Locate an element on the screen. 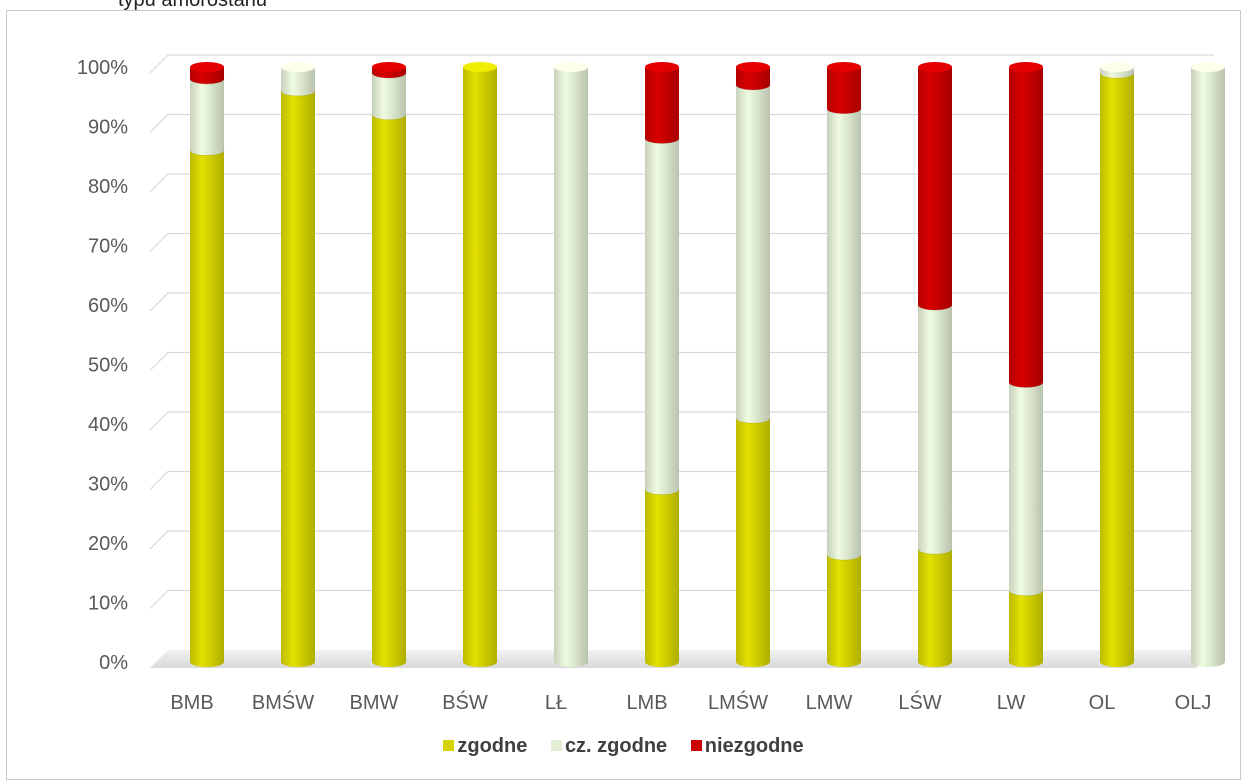  legend-label-zgodne: zgodne is located at coordinates (492, 746).